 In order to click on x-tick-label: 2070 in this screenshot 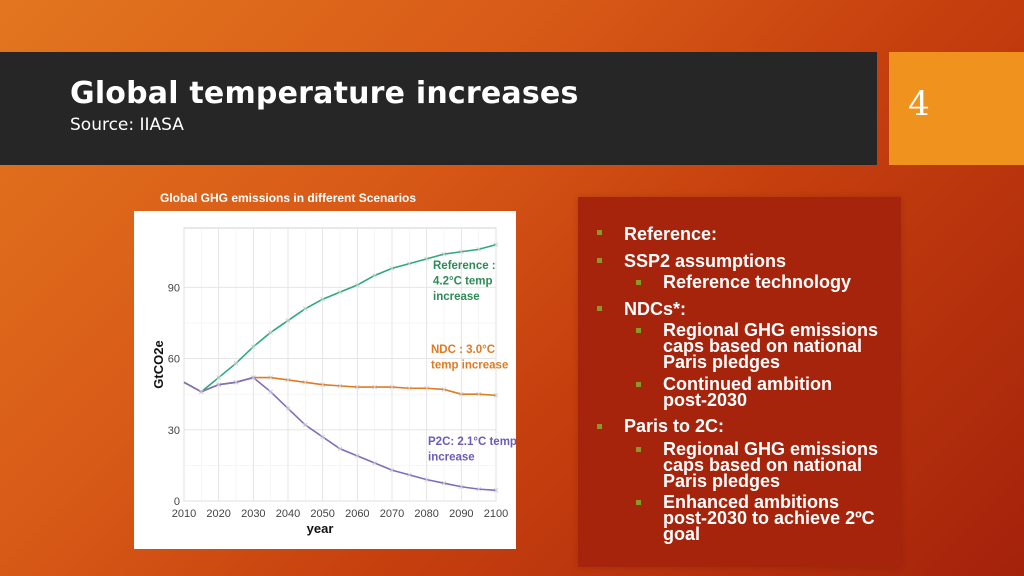, I will do `click(392, 514)`.